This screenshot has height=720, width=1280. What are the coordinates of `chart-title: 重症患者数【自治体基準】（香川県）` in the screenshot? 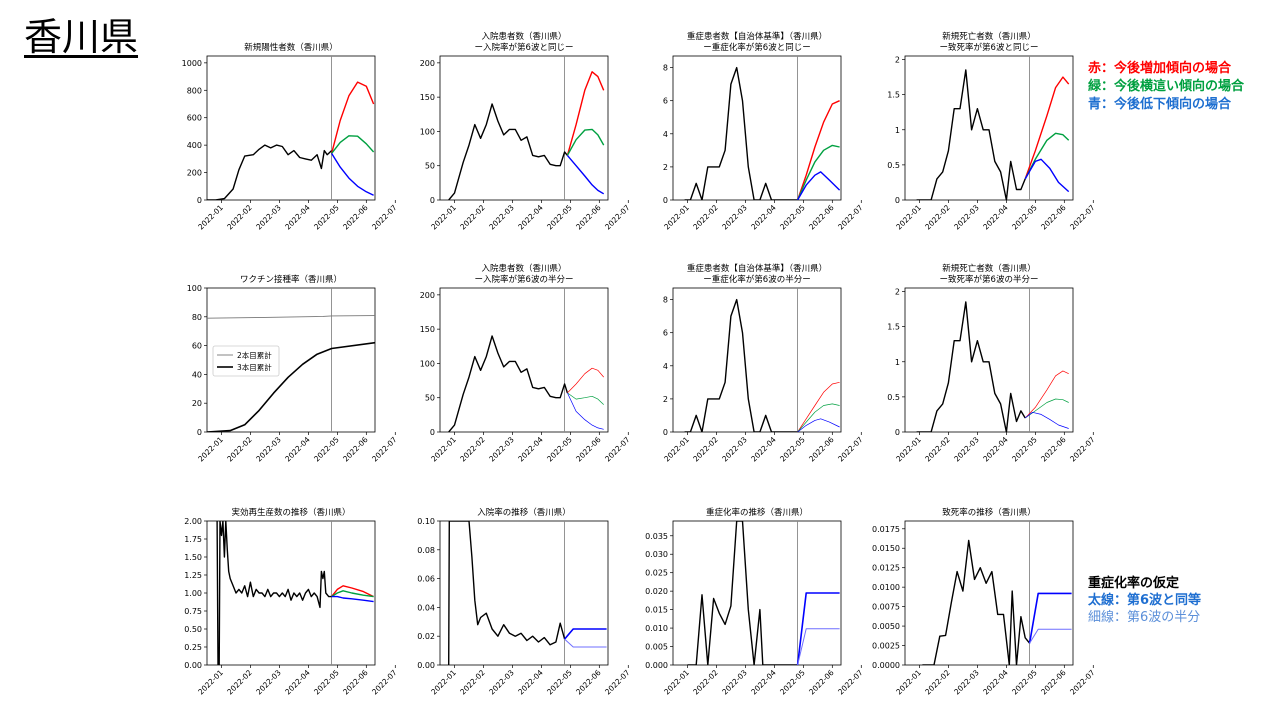 It's located at (757, 268).